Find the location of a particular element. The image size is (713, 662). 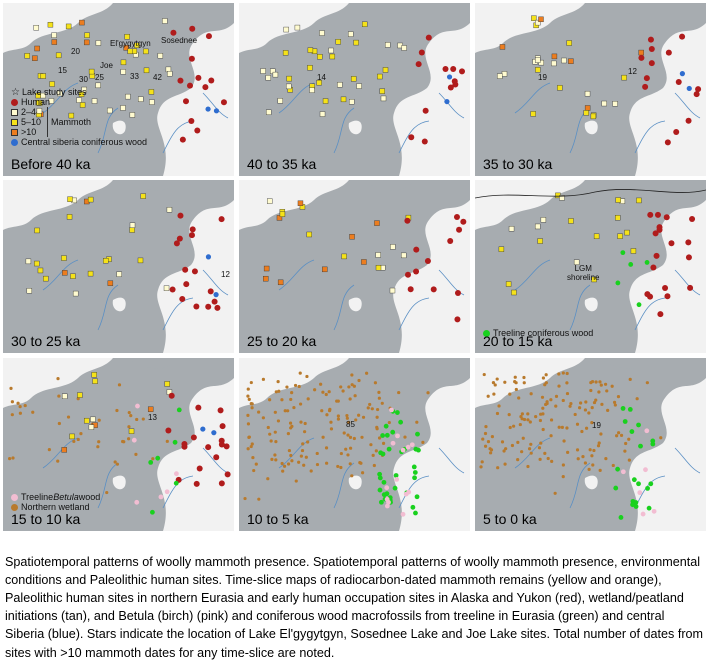

bay is located at coordinates (690, 514).